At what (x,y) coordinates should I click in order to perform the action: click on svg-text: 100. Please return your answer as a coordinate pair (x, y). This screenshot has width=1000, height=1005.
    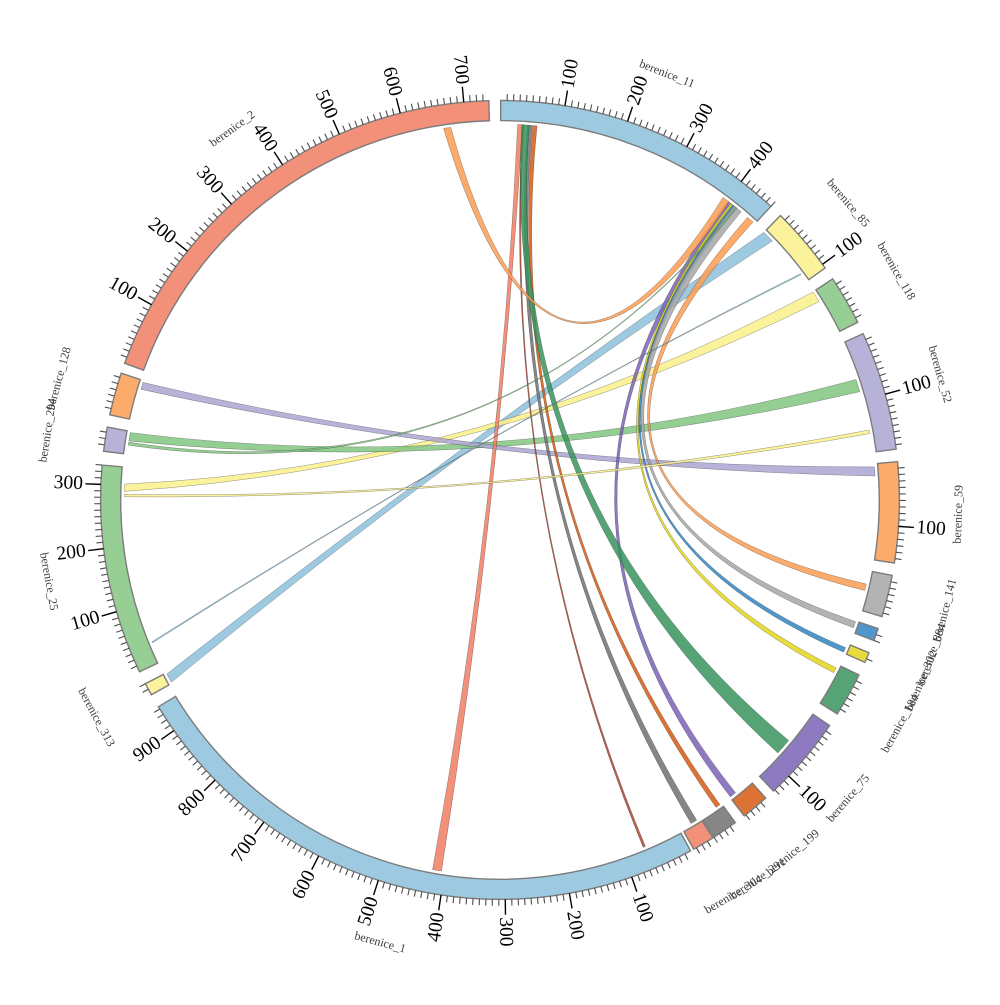
    Looking at the image, I should click on (931, 528).